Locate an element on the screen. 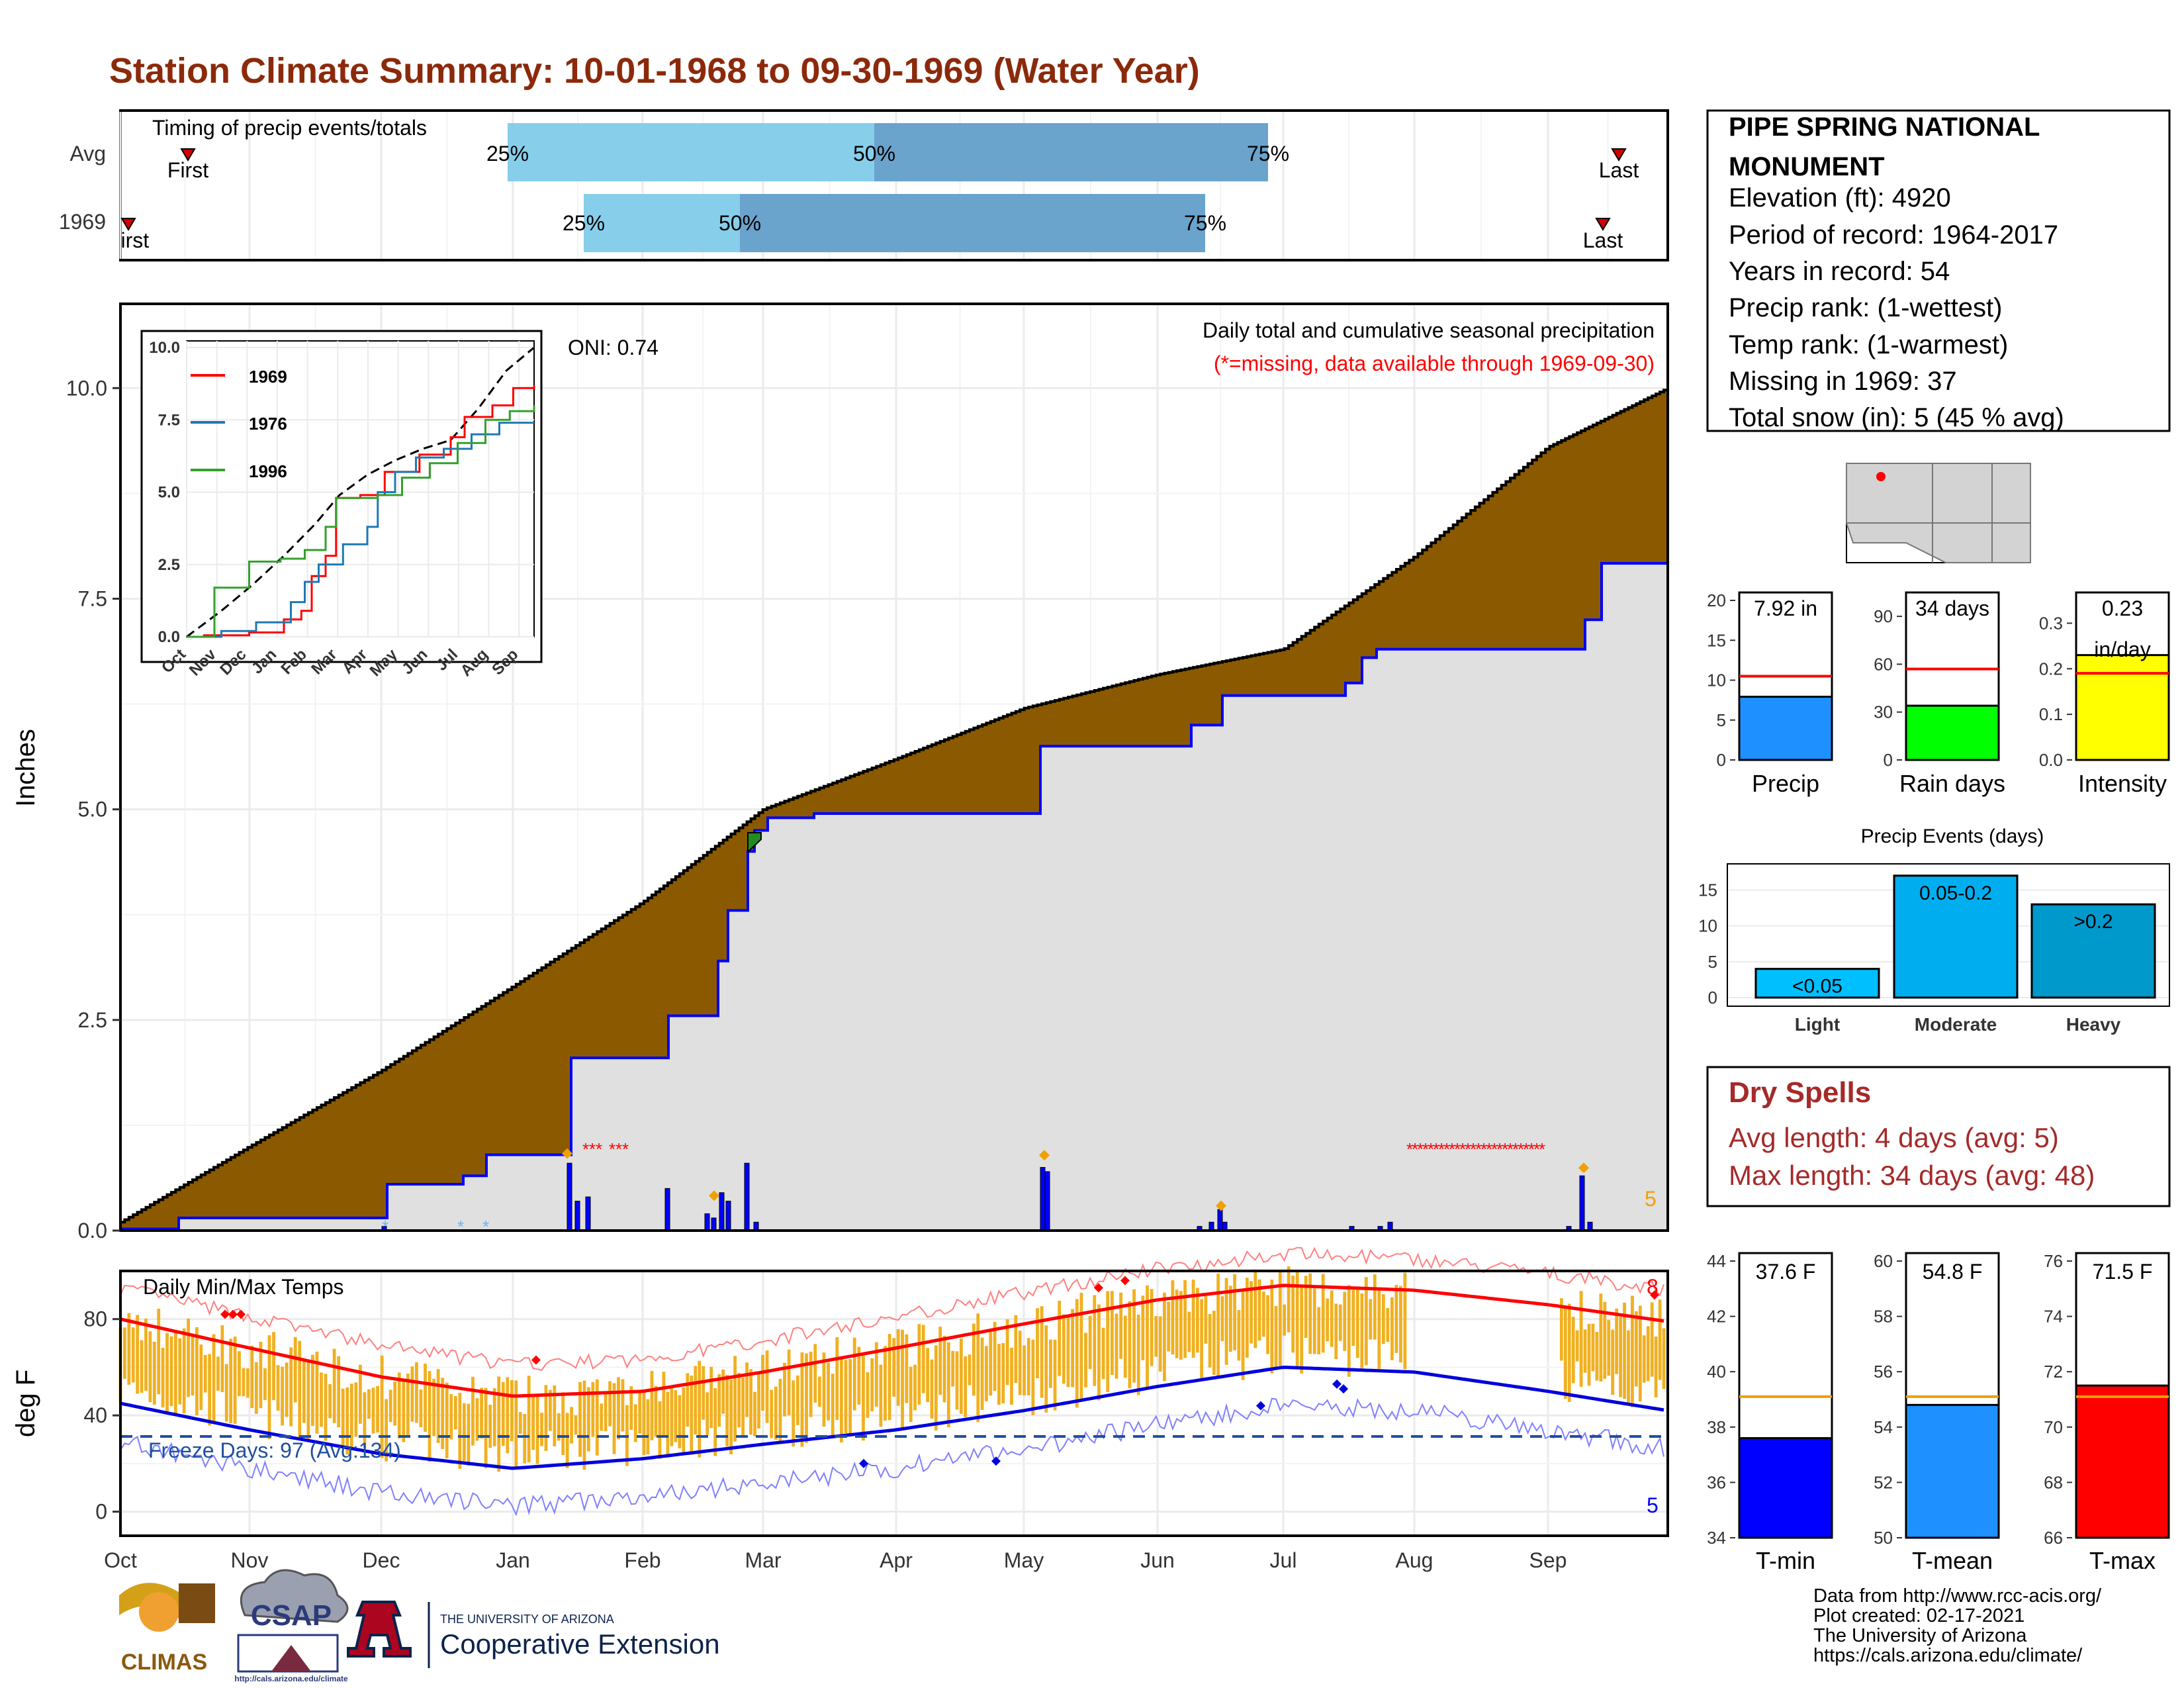 This screenshot has height=1688, width=2184. record-max-line is located at coordinates (892, 1309).